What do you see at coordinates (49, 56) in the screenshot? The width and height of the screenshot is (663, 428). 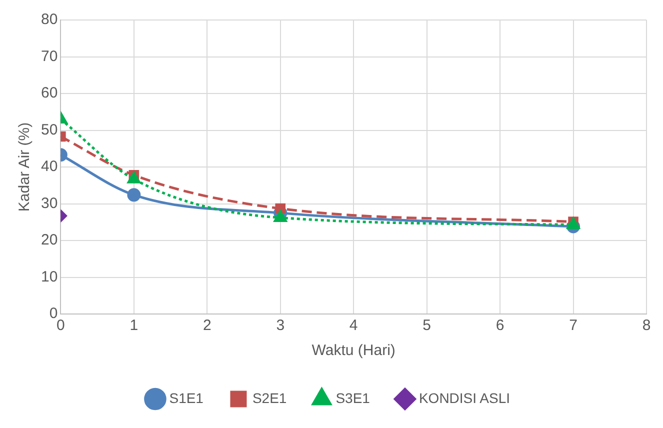 I see `y-tick-label: 70` at bounding box center [49, 56].